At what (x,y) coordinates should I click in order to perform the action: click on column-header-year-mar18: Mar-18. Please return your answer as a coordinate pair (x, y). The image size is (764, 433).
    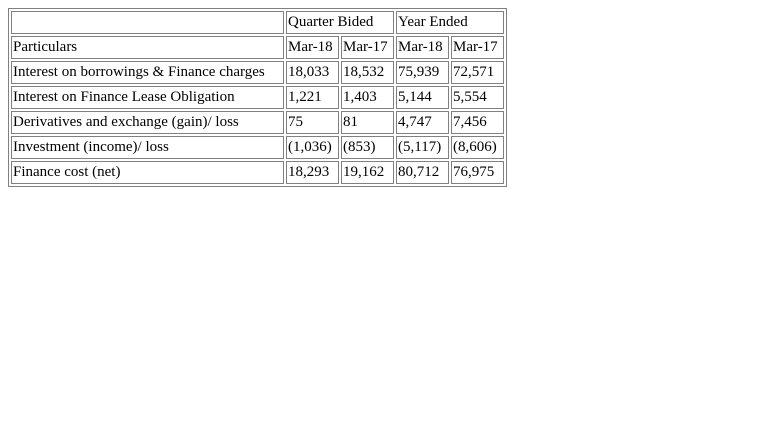
    Looking at the image, I should click on (422, 47).